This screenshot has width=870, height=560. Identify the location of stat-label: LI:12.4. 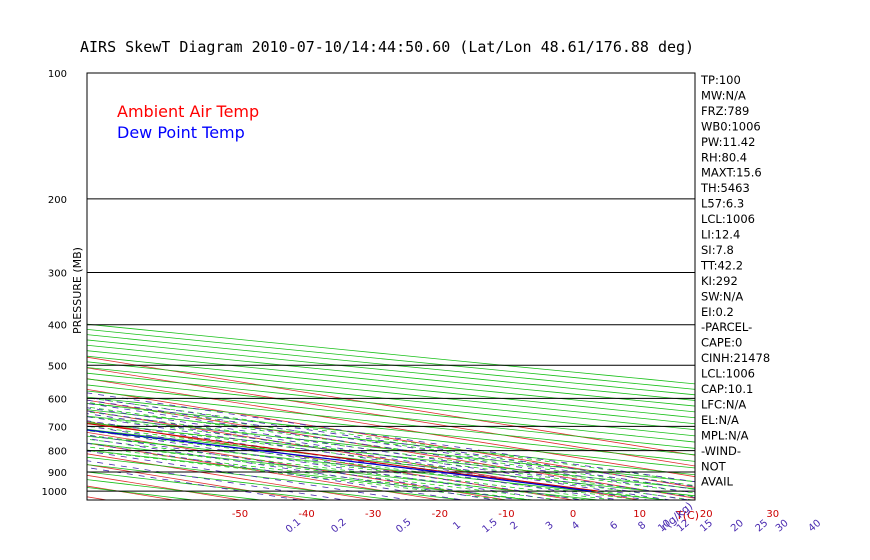
(720, 235).